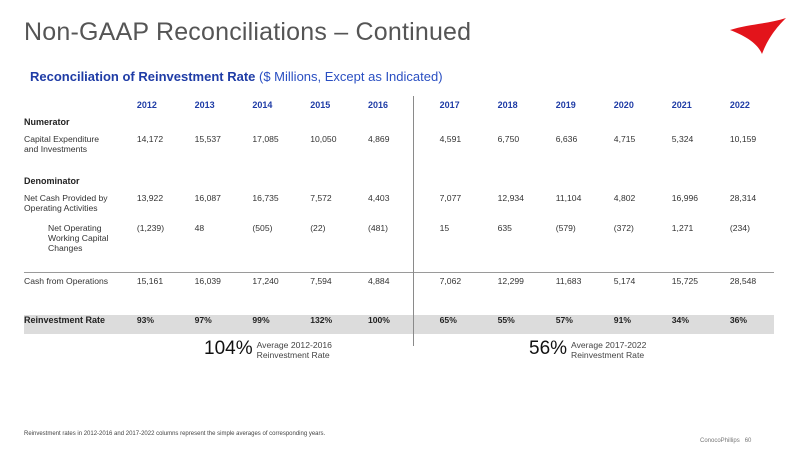  Describe the element at coordinates (624, 281) in the screenshot. I see `table-cell: 5,174` at that location.